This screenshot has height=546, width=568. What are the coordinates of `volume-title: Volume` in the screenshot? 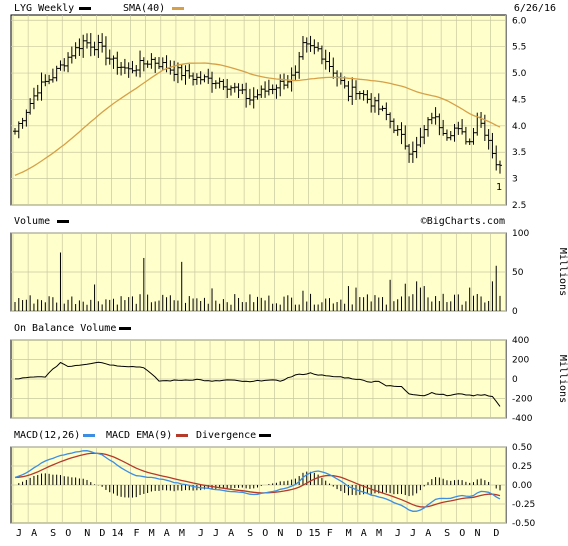 It's located at (32, 221).